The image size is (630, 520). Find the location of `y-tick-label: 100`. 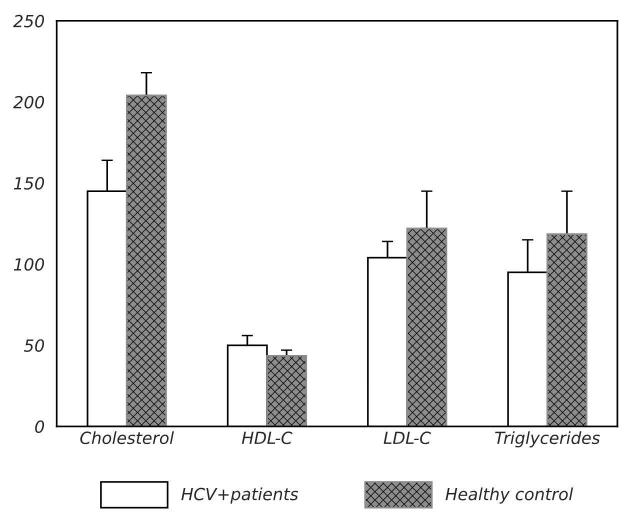

y-tick-label: 100 is located at coordinates (29, 264).